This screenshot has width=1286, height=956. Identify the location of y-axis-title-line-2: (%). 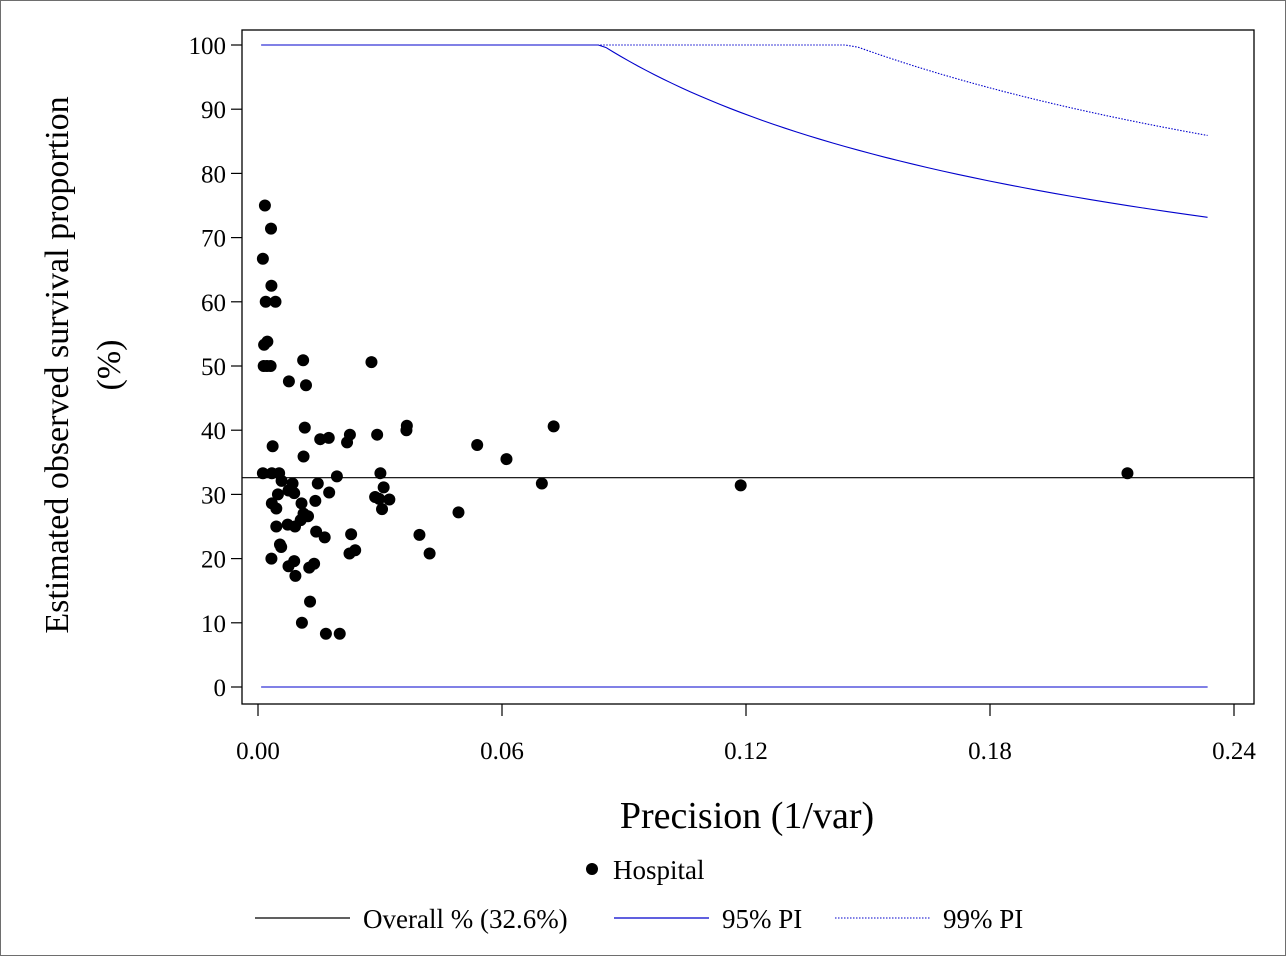
(109, 365).